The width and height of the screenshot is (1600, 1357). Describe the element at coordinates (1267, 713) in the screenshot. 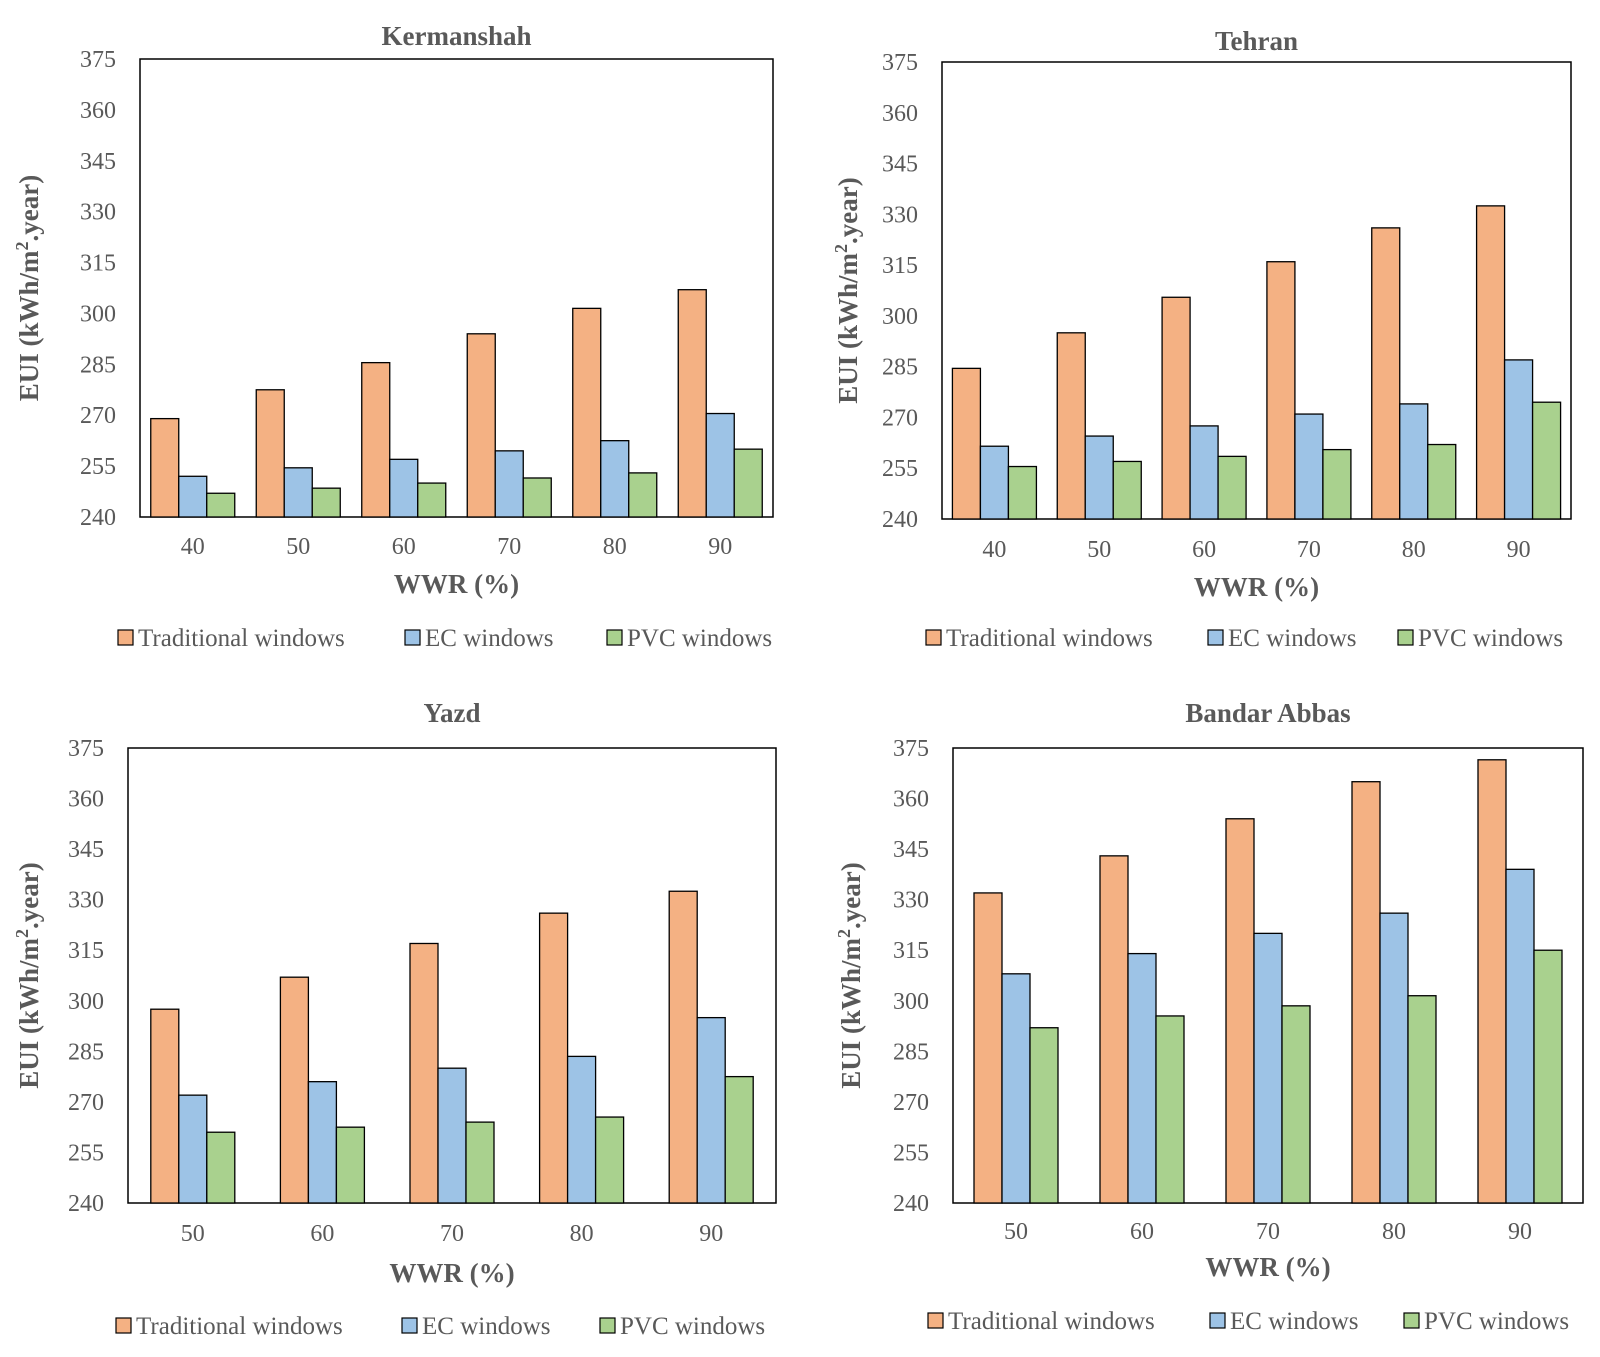

I see `chart-title: Bandar Abbas` at that location.